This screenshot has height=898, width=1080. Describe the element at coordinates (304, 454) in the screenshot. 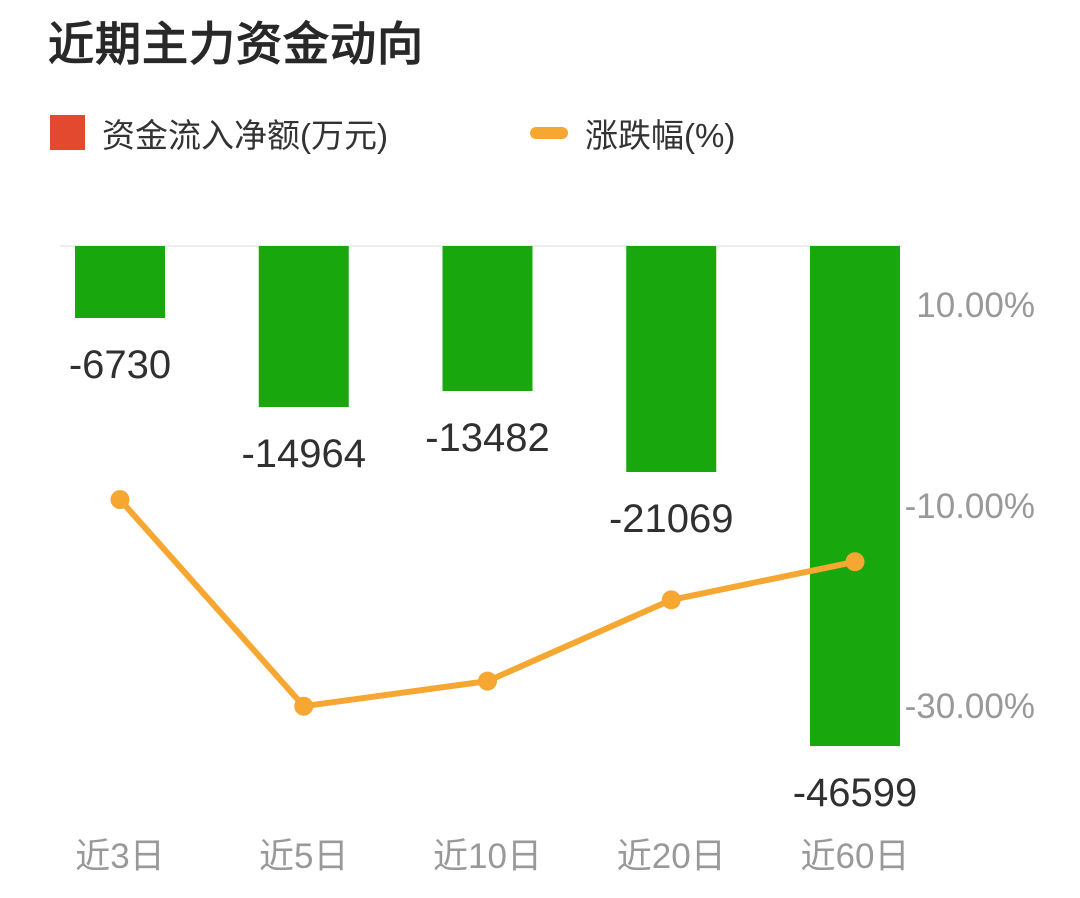

I see `bar-value-label-recent-5d: -14964` at that location.